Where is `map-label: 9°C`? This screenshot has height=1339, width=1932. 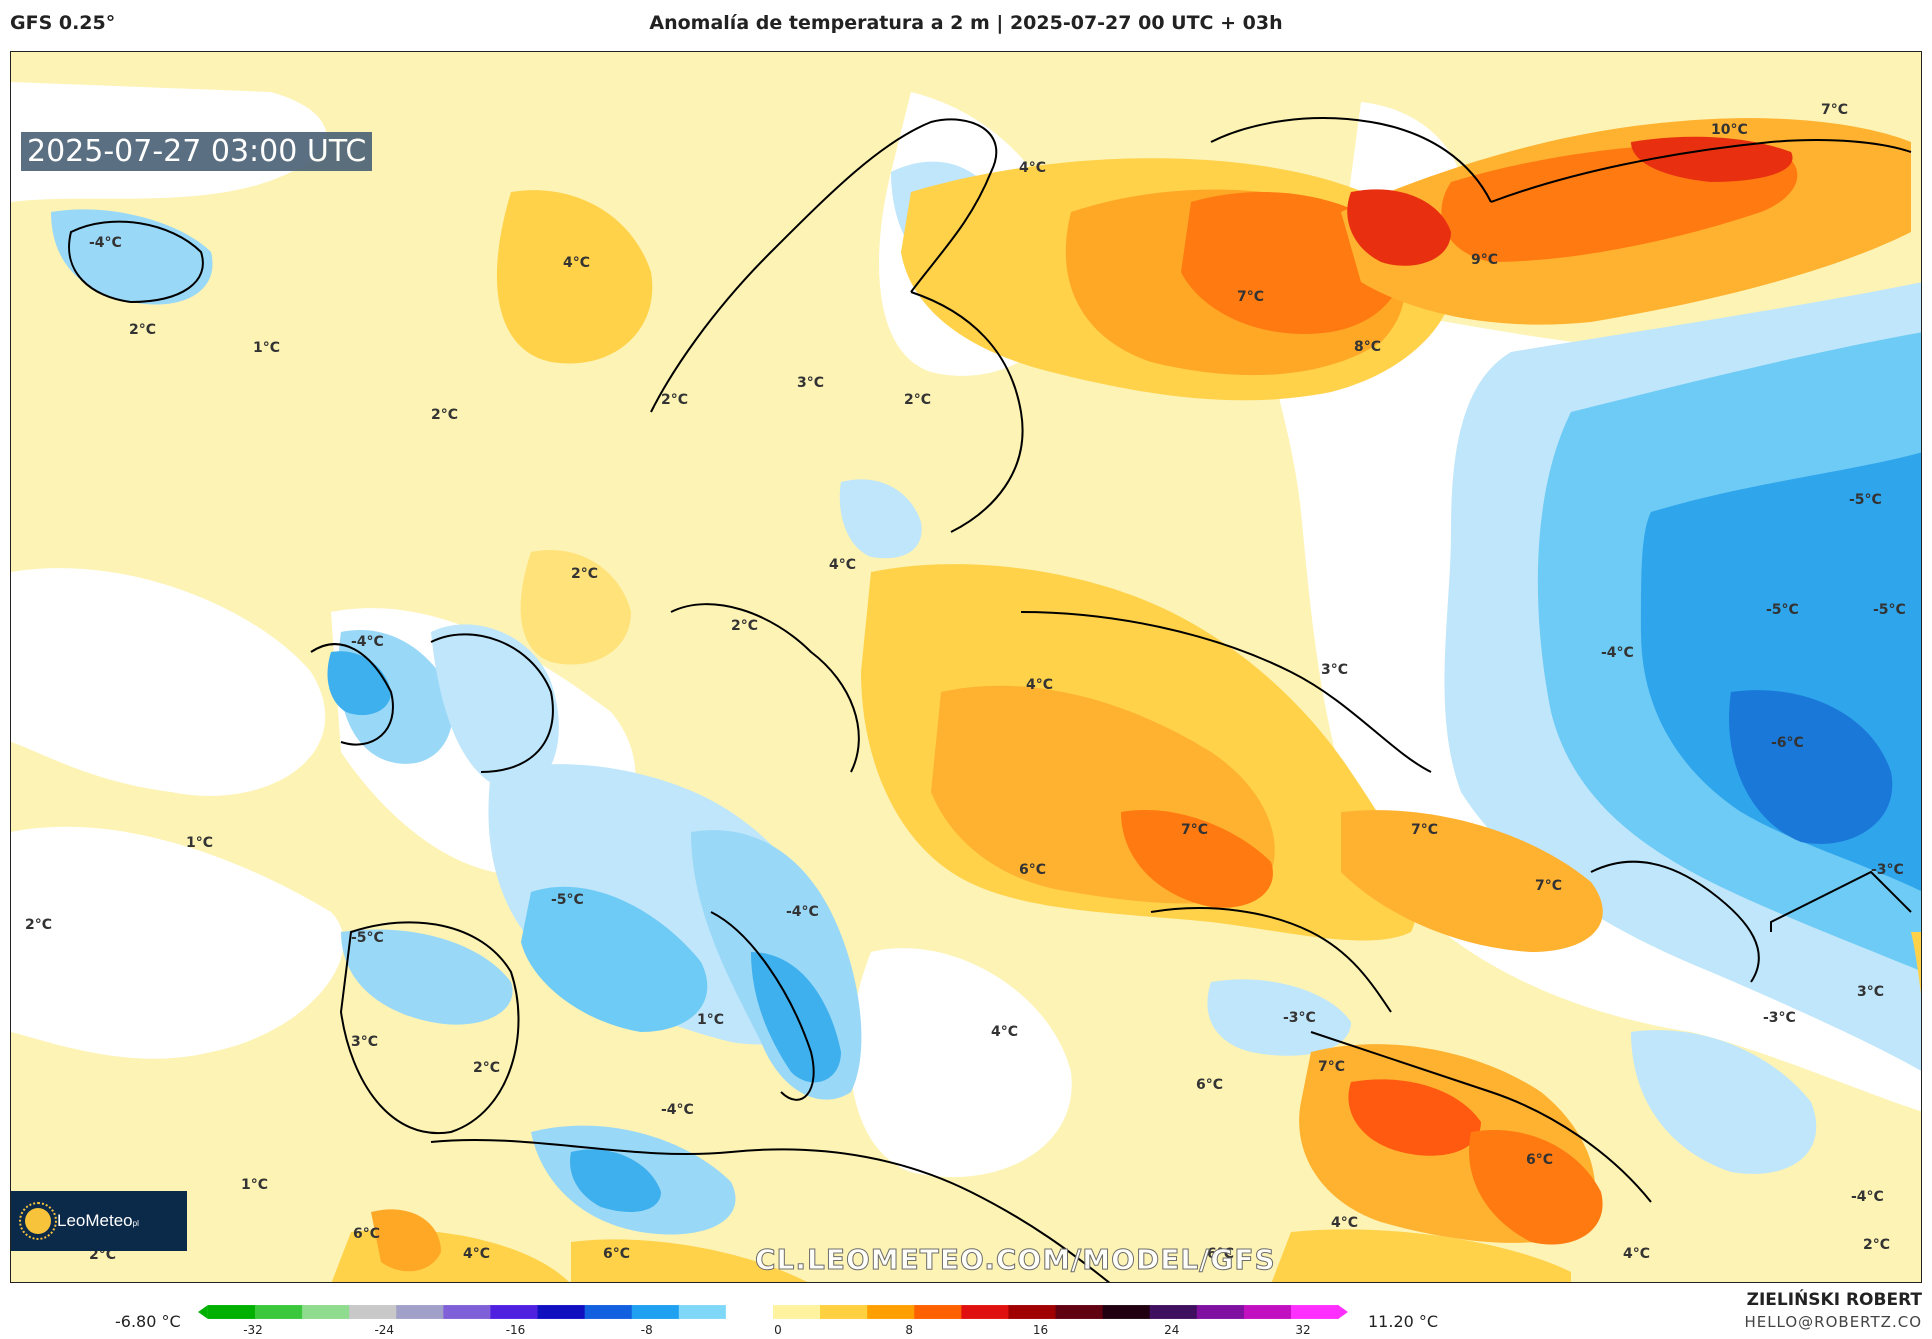 map-label: 9°C is located at coordinates (1485, 260).